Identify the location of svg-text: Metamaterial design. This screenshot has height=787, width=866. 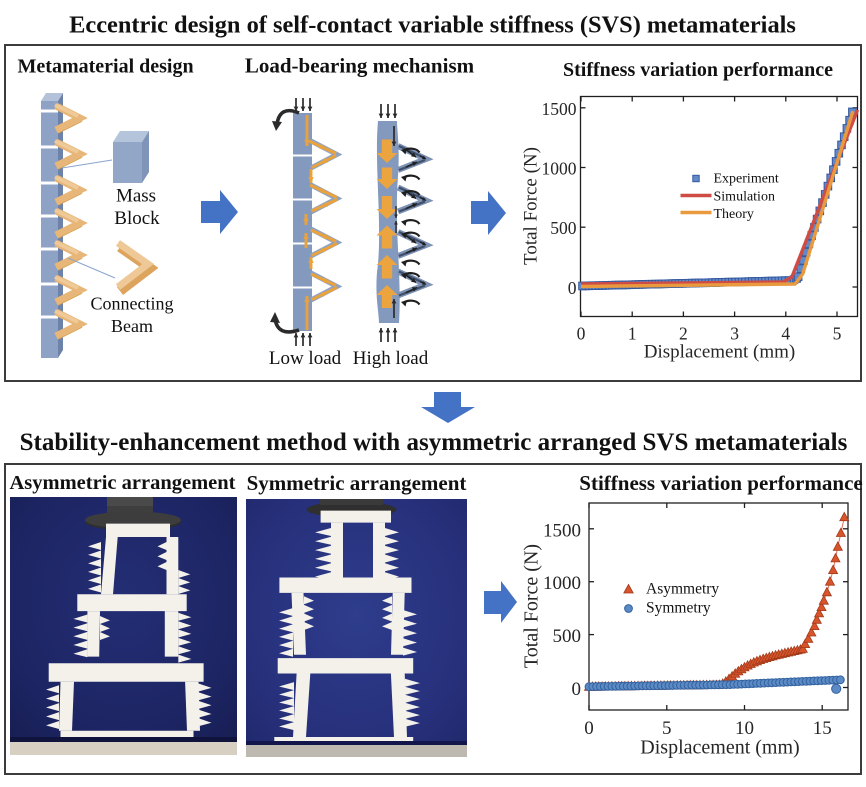
(106, 67).